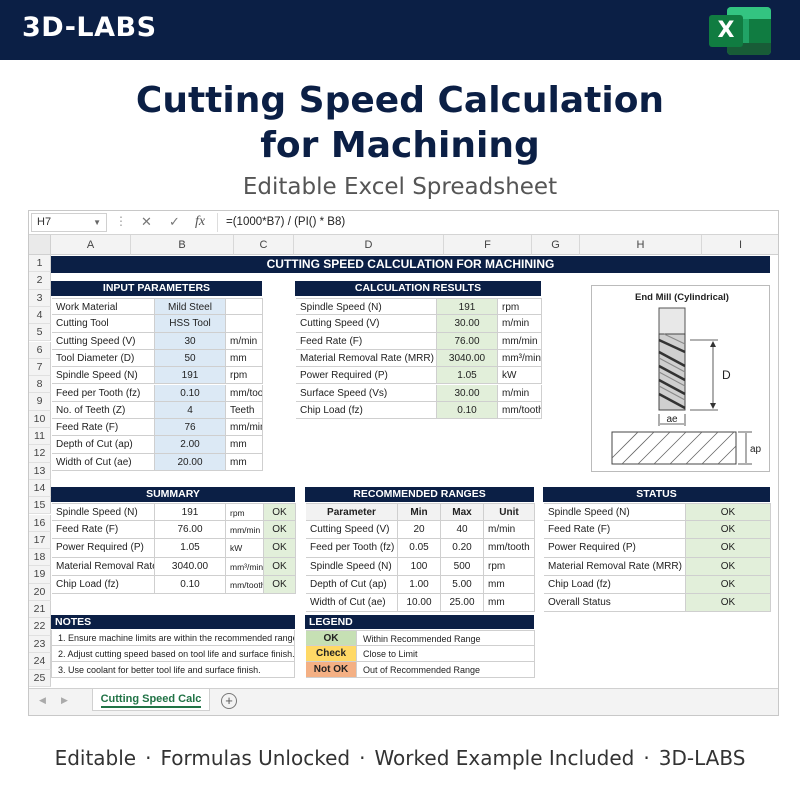 Image resolution: width=800 pixels, height=800 pixels. Describe the element at coordinates (556, 245) in the screenshot. I see `column-header: G` at that location.